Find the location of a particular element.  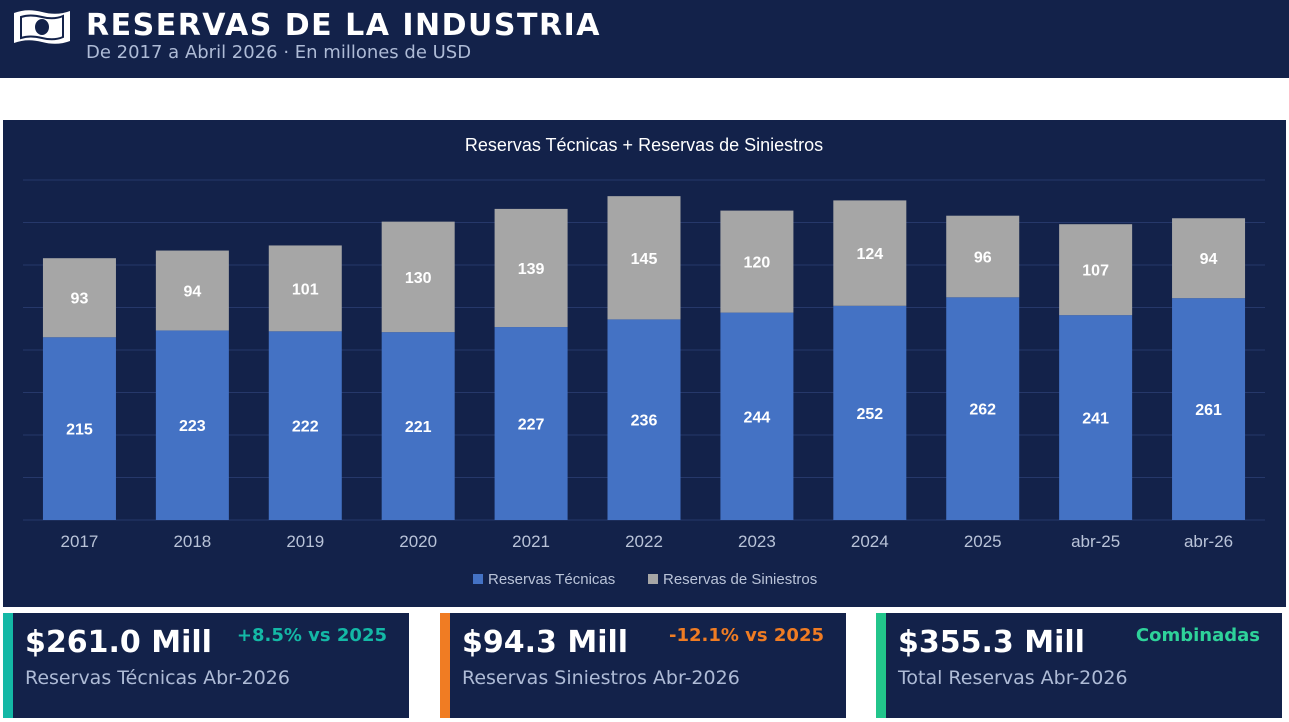

data-label: 93 is located at coordinates (80, 299).